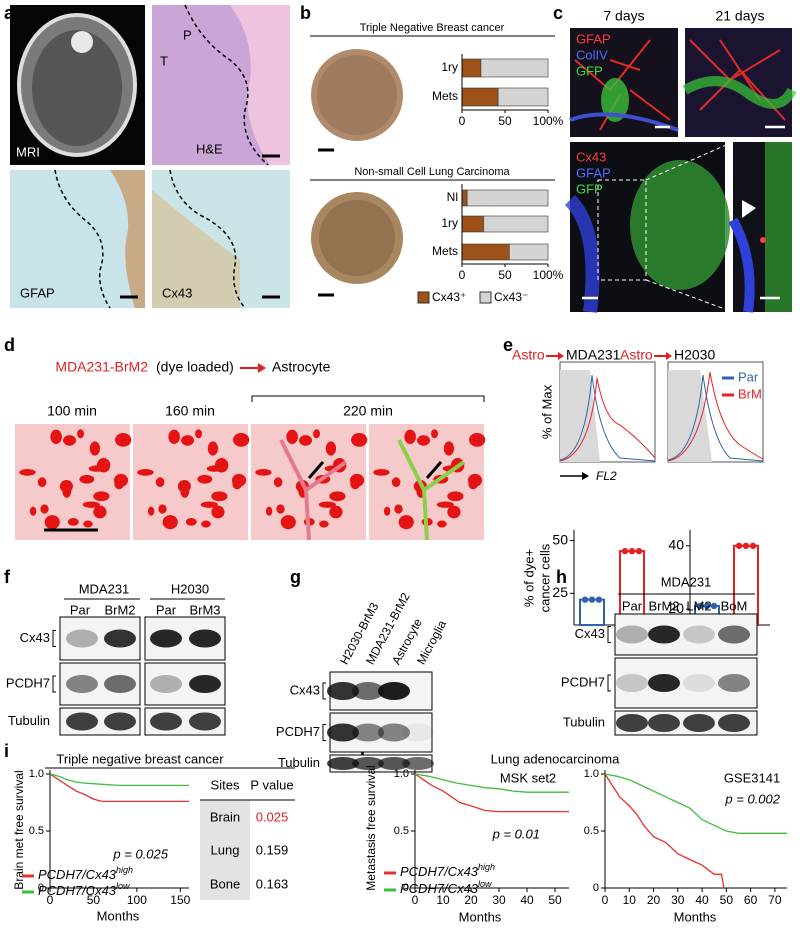 This screenshot has width=800, height=930. Describe the element at coordinates (750, 393) in the screenshot. I see `legend-label: BrM` at that location.